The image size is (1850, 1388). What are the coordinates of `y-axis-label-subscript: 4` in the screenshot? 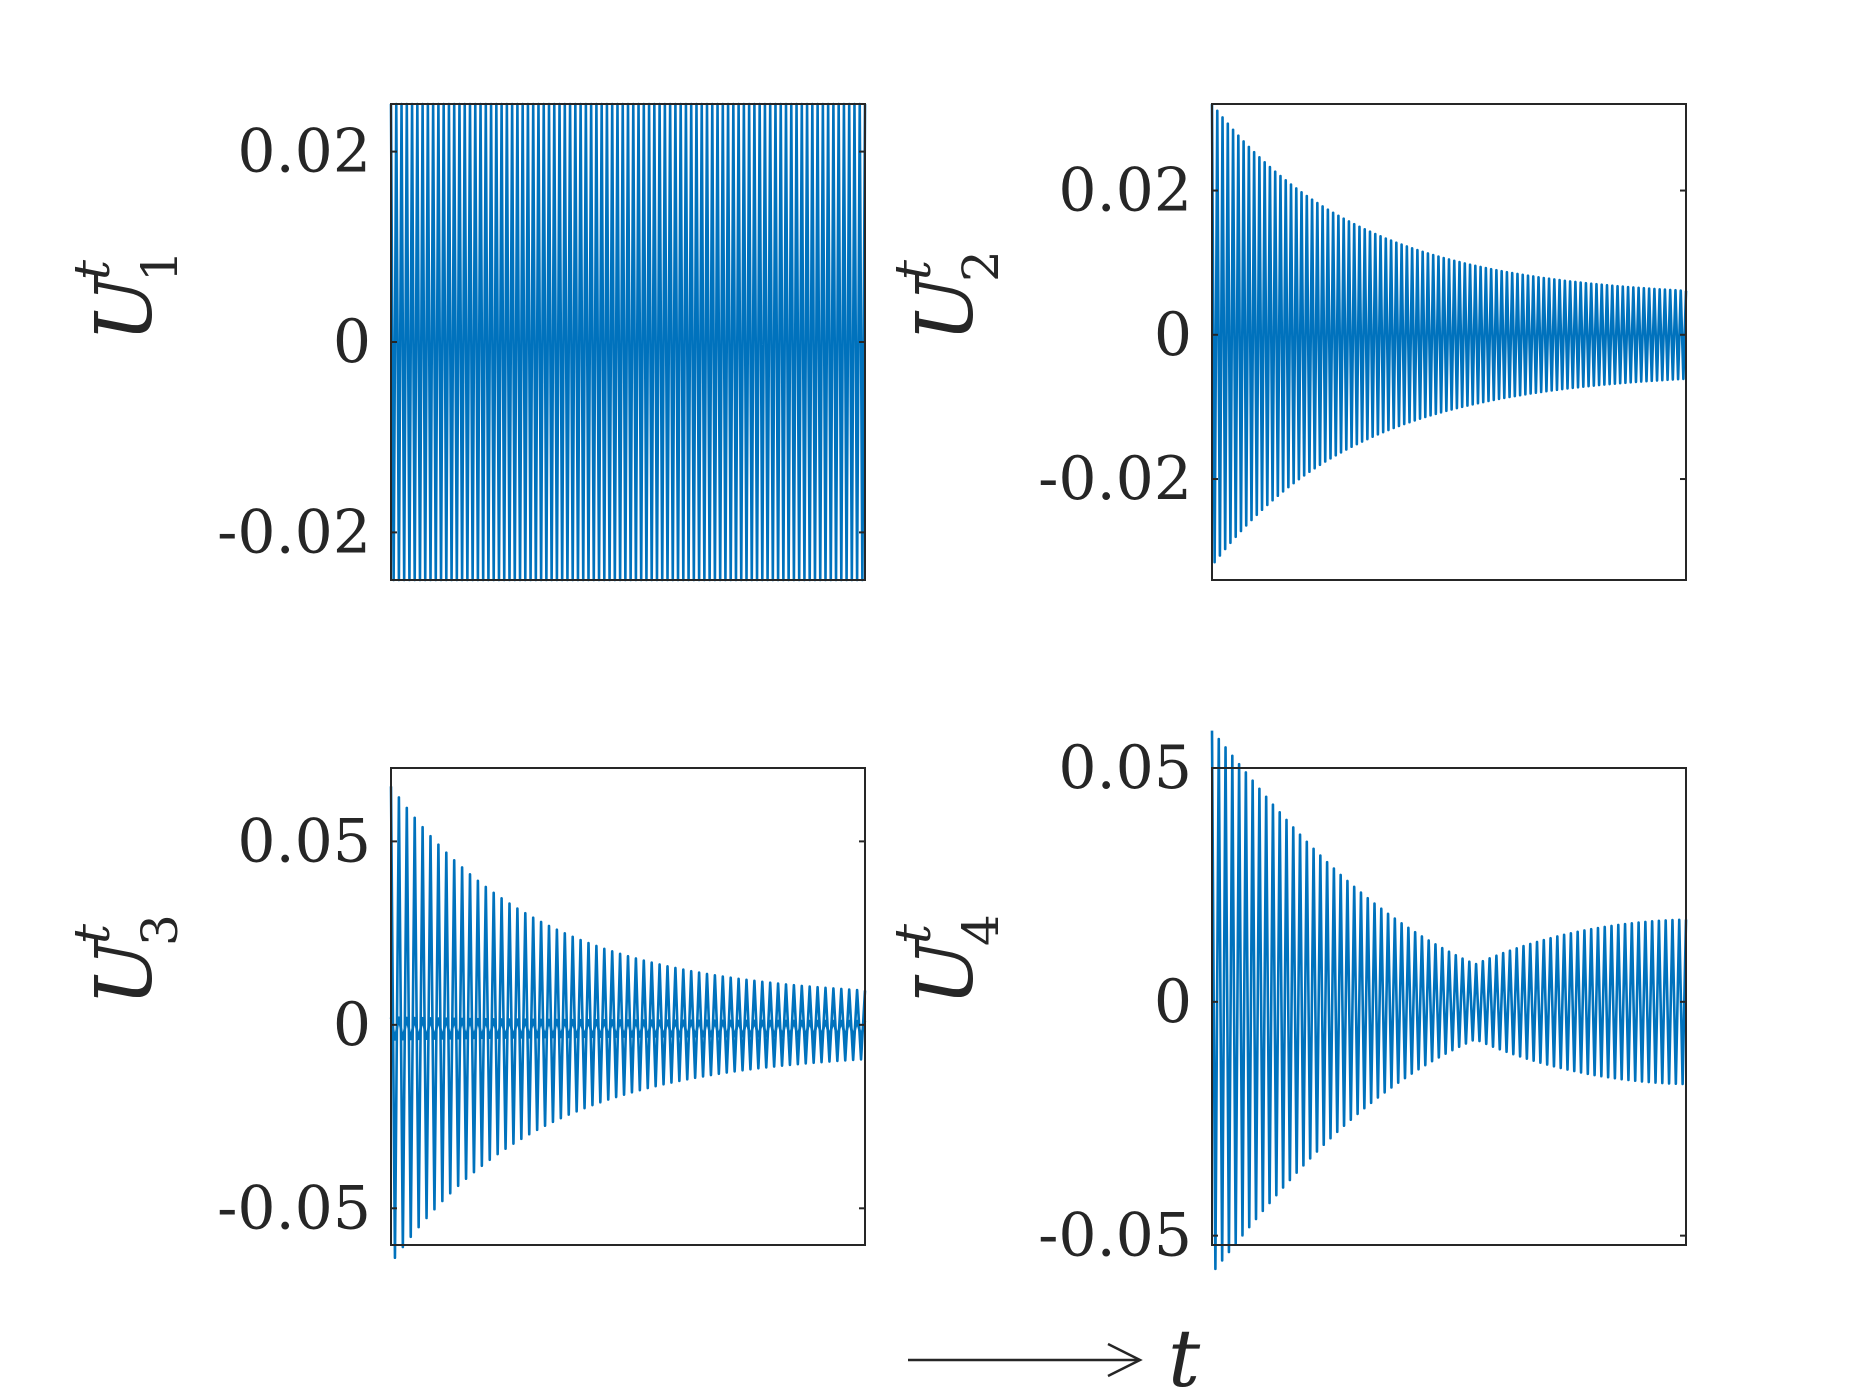 It's located at (981, 930).